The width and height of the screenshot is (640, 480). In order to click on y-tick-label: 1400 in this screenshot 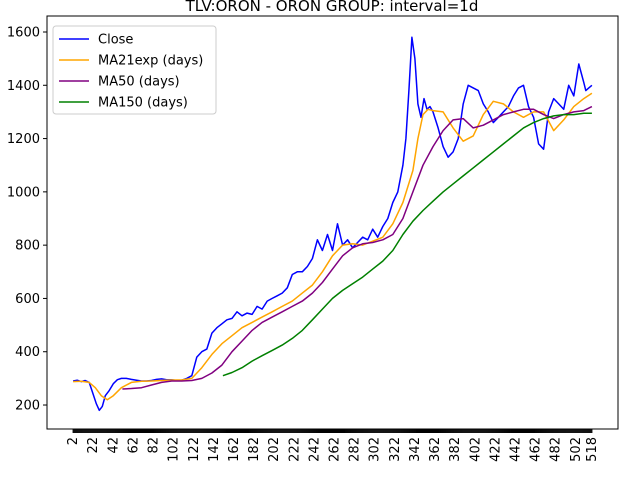, I will do `click(23, 86)`.